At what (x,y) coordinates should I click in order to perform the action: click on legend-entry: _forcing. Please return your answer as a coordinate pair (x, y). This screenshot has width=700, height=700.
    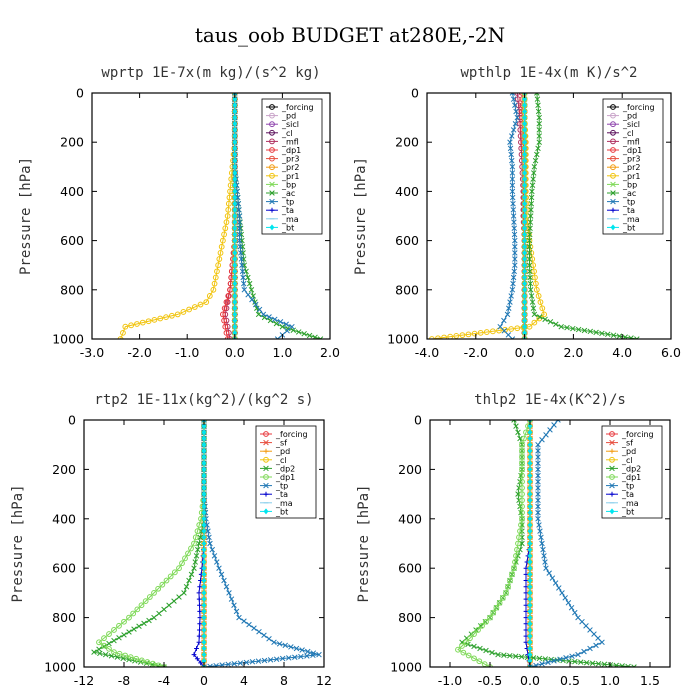
    Looking at the image, I should click on (630, 434).